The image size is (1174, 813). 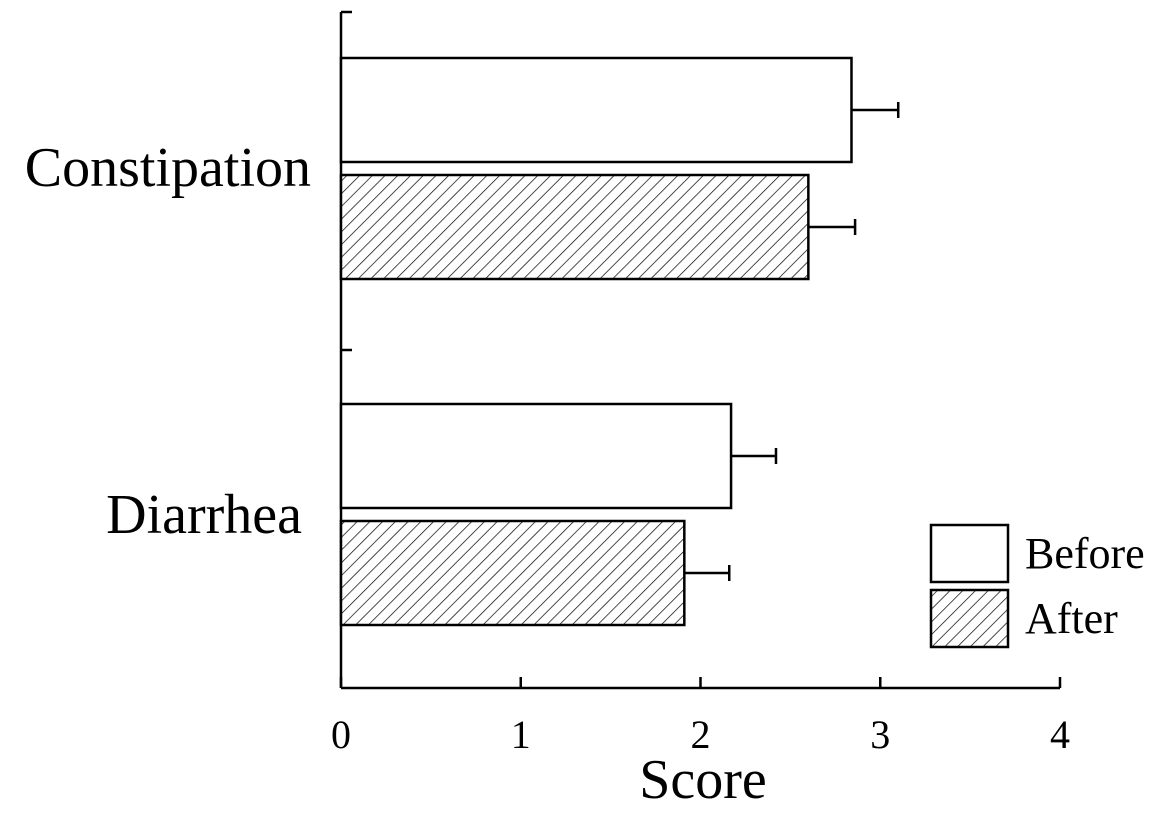 I want to click on legend-label: After, so click(x=1071, y=618).